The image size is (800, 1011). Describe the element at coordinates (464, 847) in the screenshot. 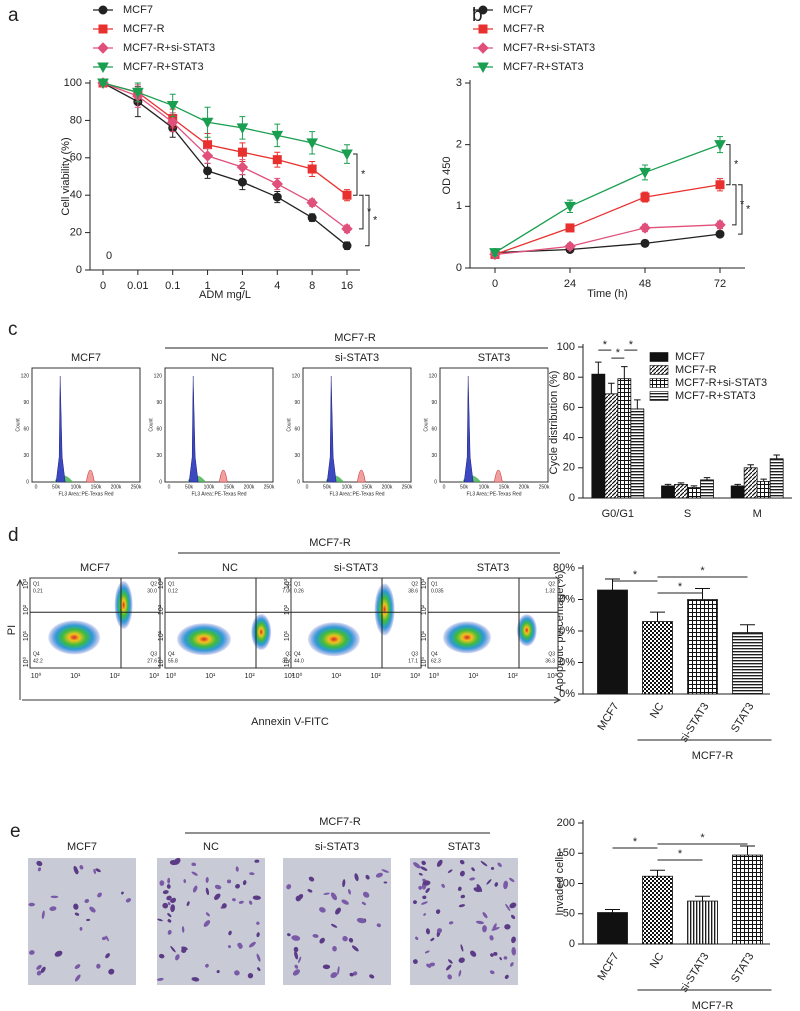

I see `image-title: STAT3` at that location.